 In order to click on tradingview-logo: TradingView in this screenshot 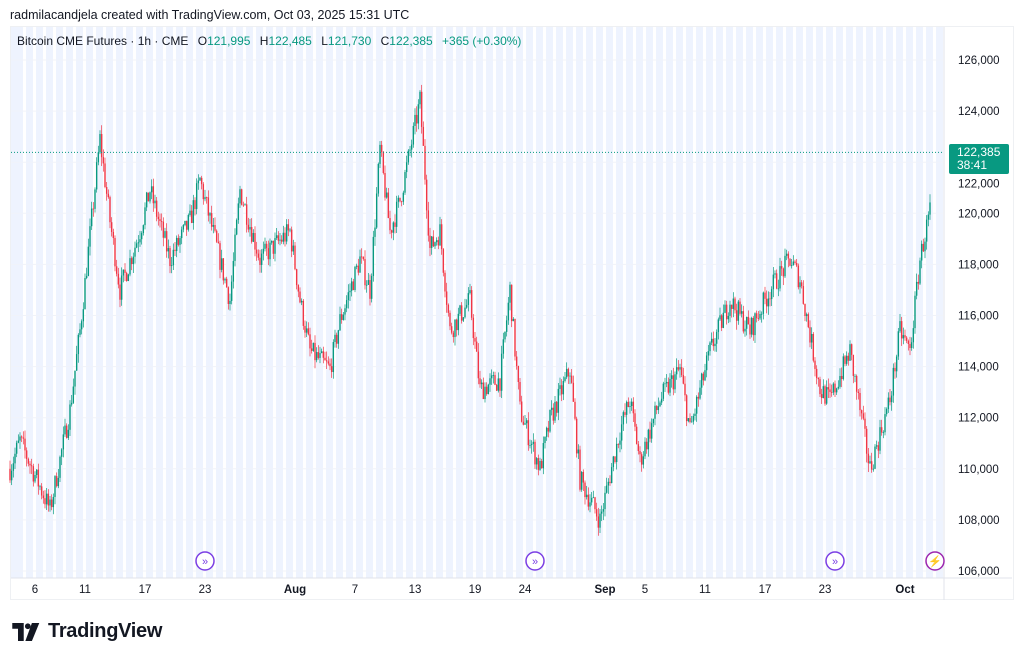, I will do `click(87, 631)`.